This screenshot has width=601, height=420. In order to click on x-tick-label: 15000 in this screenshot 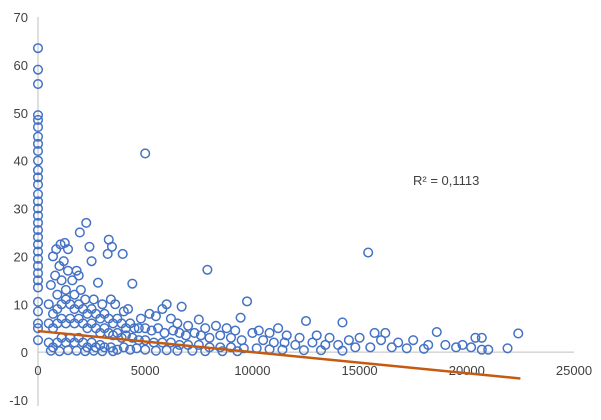, I will do `click(360, 370)`.